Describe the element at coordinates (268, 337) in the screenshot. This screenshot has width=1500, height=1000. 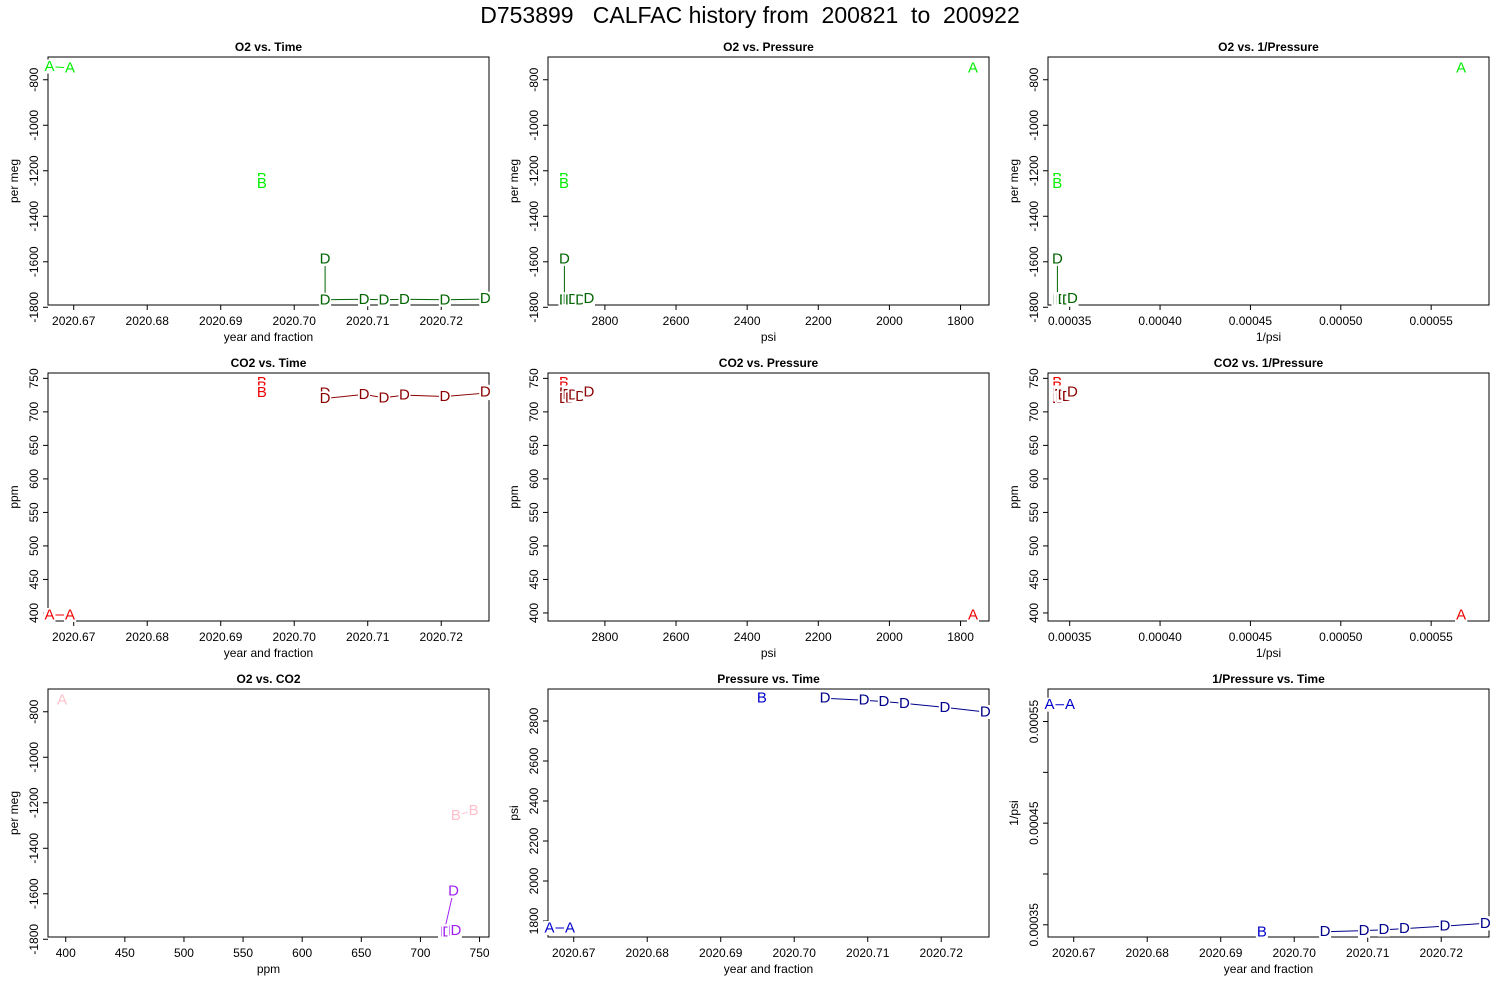
I see `x-axis-label: year and fraction` at that location.